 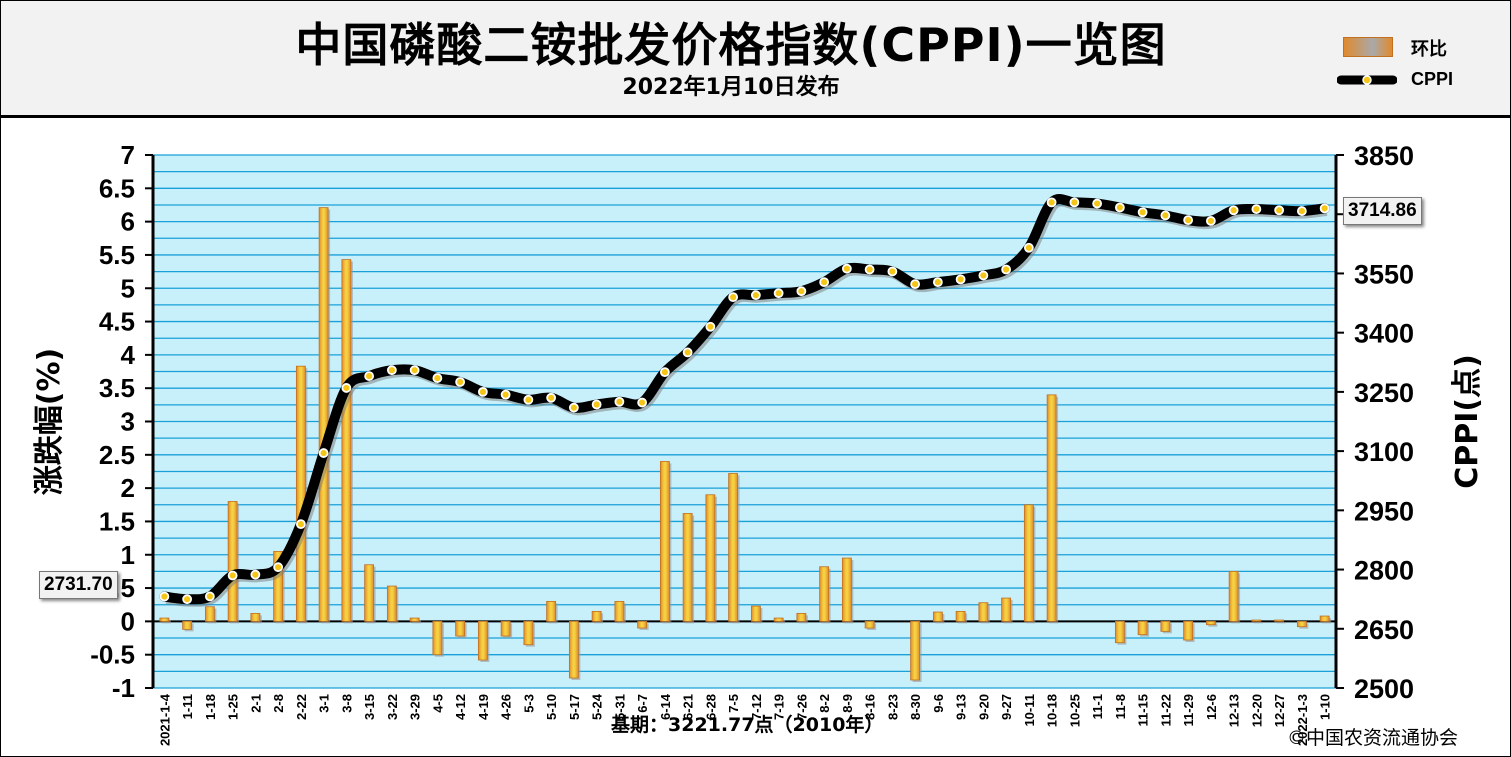 What do you see at coordinates (324, 703) in the screenshot?
I see `x-axis-tick-label: 3-1` at bounding box center [324, 703].